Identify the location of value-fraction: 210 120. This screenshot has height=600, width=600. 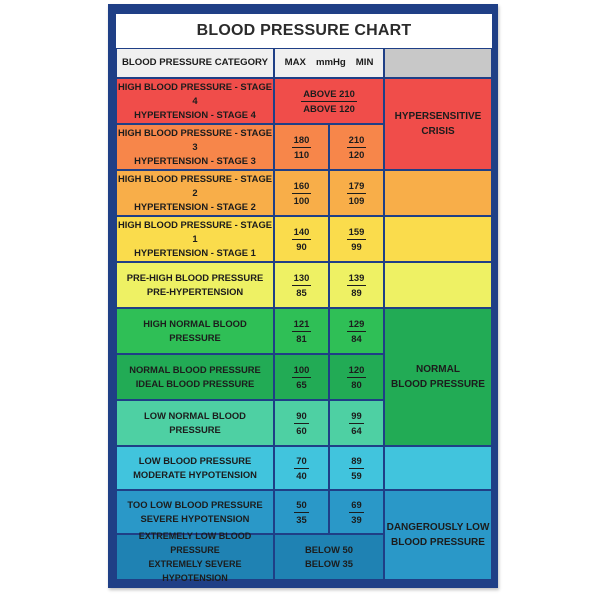
(356, 147).